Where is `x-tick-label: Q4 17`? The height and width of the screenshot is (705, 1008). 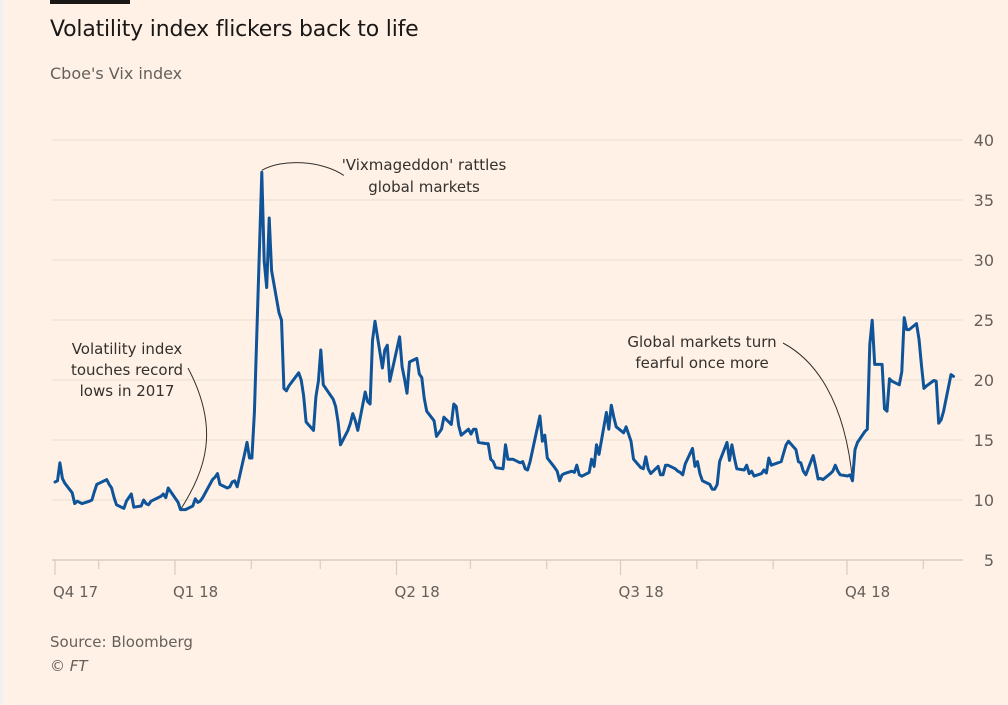
x-tick-label: Q4 17 is located at coordinates (75, 592).